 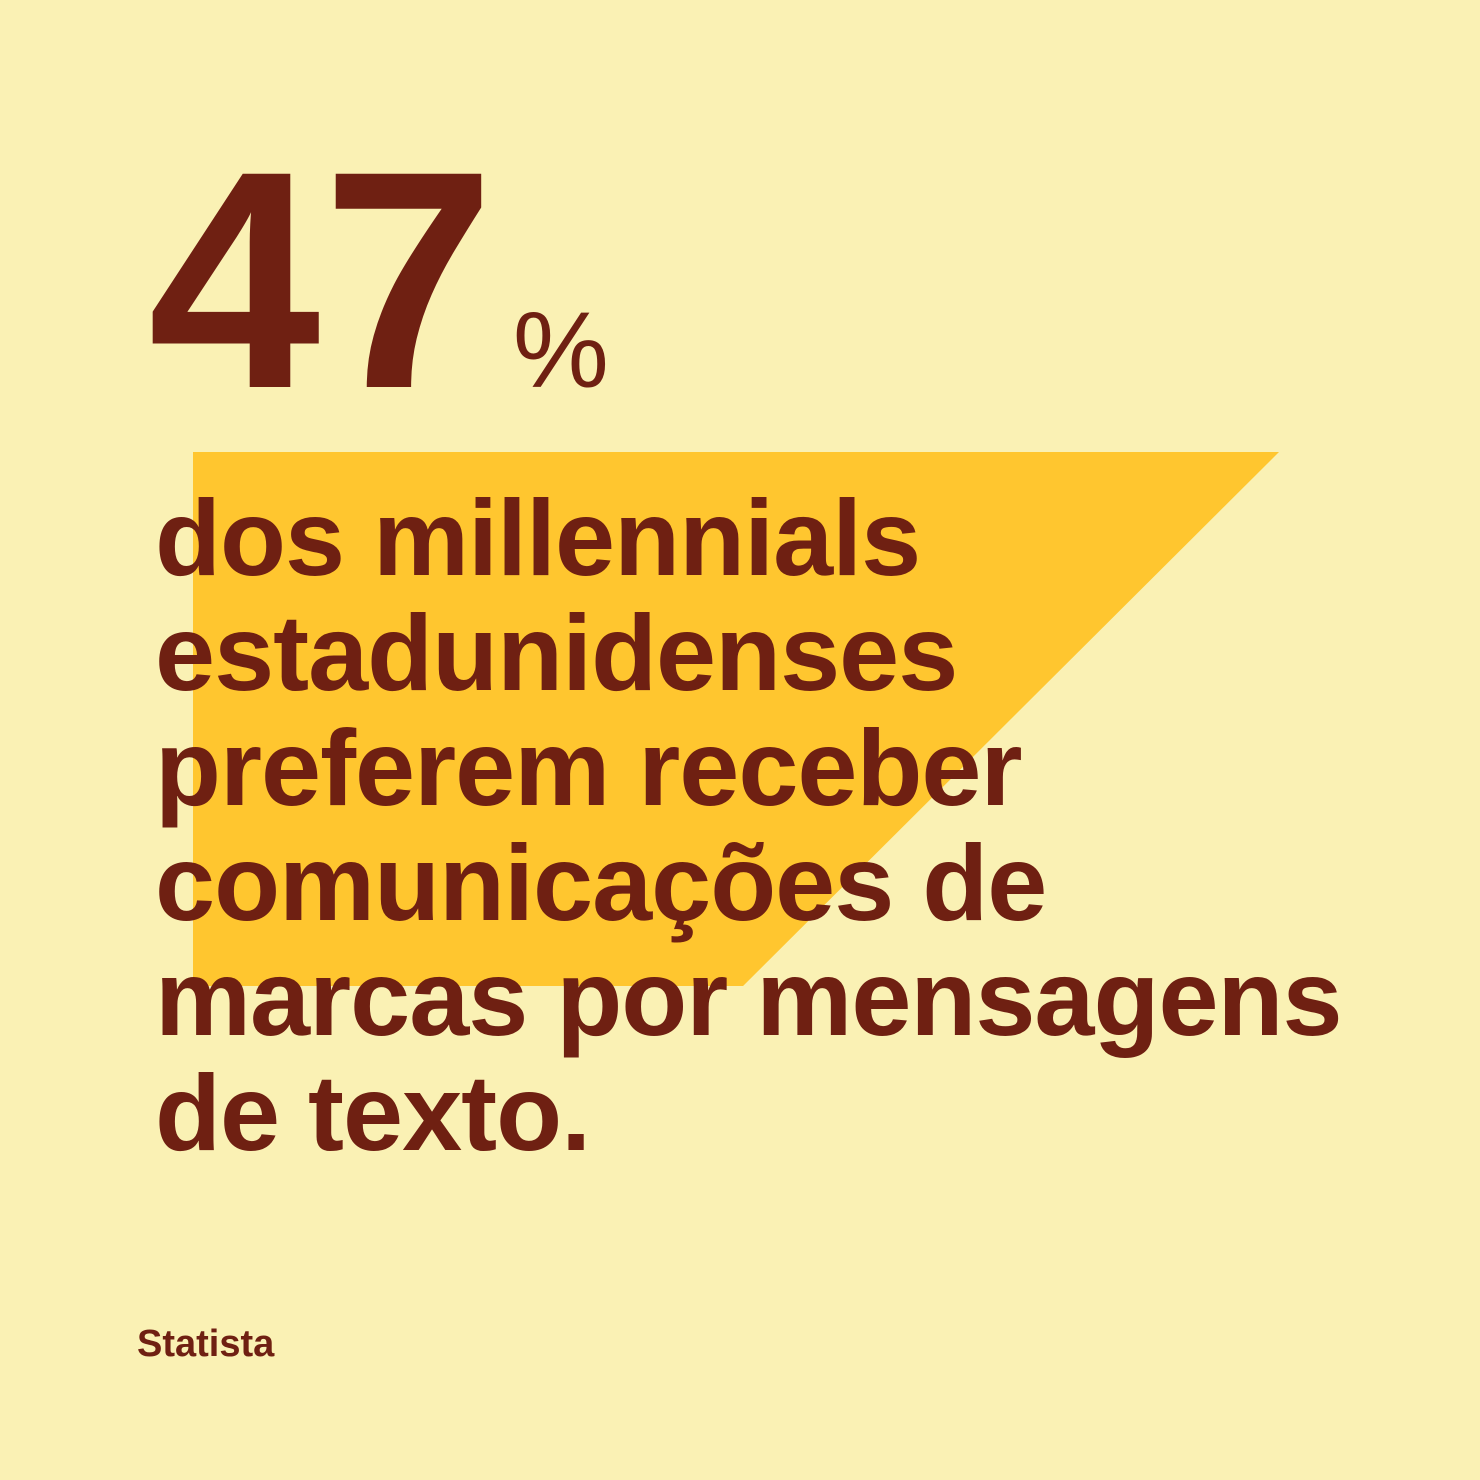 I want to click on statement-line: de texto., so click(x=373, y=1112).